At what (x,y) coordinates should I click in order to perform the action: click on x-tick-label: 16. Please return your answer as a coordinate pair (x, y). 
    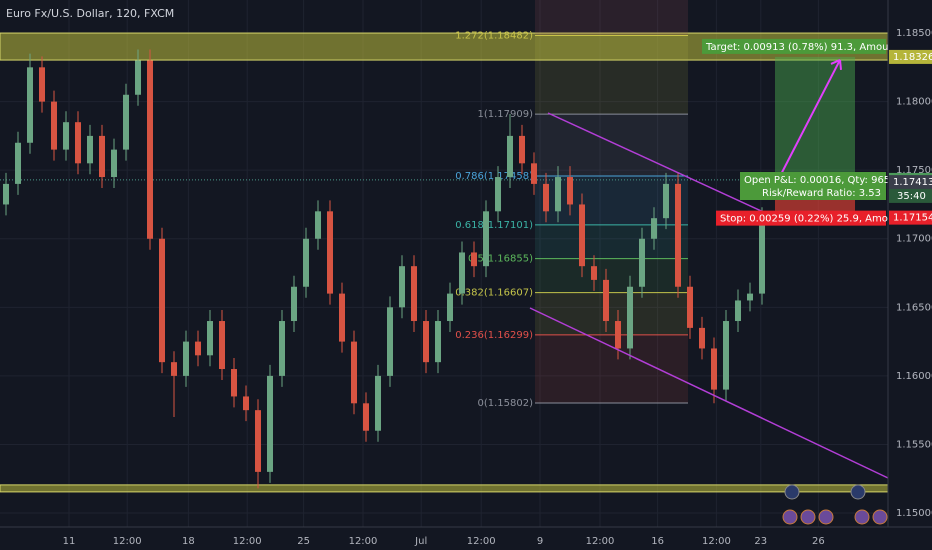
    Looking at the image, I should click on (657, 541).